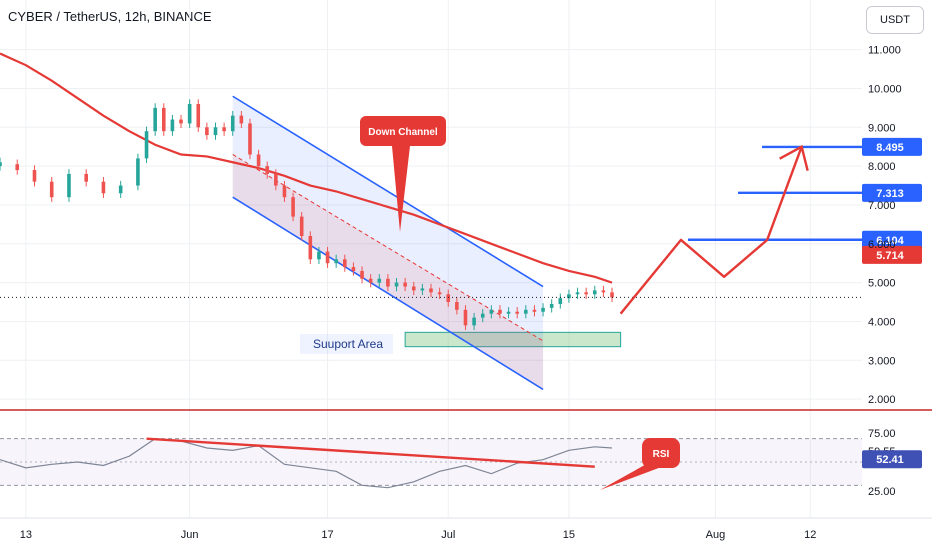 This screenshot has height=550, width=932. I want to click on x-tick-label: 17, so click(327, 535).